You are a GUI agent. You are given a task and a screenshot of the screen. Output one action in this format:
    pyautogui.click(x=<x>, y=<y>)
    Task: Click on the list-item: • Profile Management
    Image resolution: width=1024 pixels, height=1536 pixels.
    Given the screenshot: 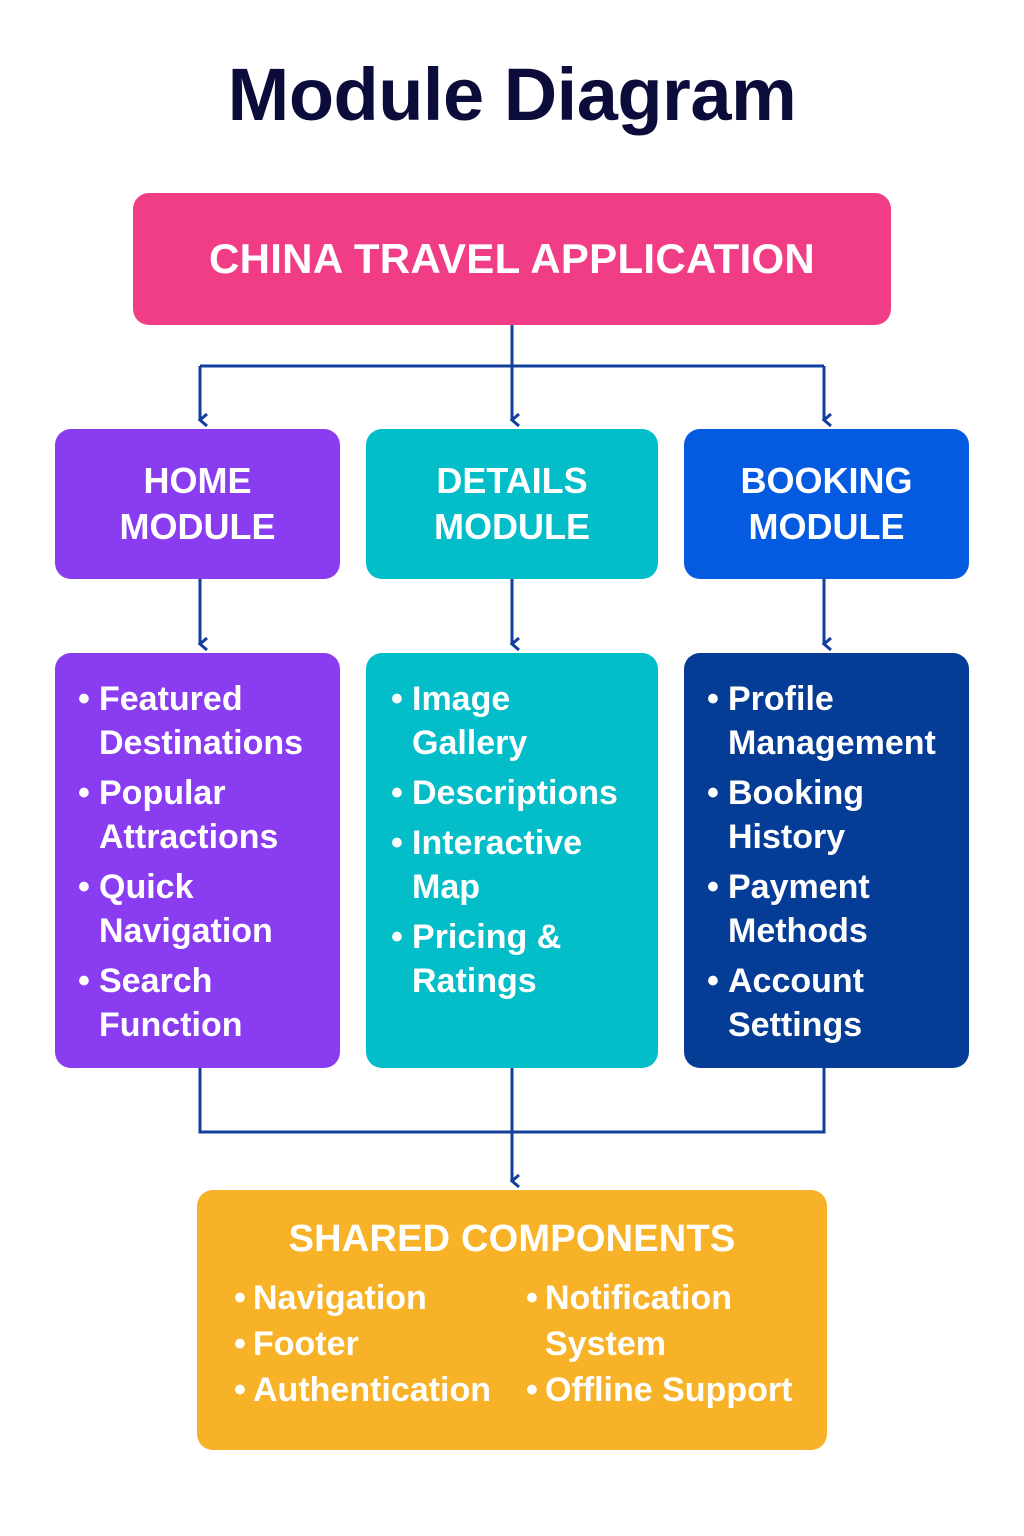 What is the action you would take?
    pyautogui.click(x=830, y=721)
    